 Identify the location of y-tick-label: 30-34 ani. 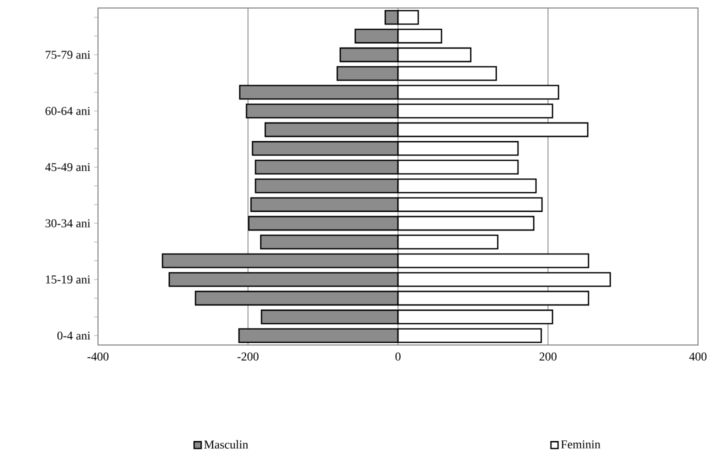
(68, 223).